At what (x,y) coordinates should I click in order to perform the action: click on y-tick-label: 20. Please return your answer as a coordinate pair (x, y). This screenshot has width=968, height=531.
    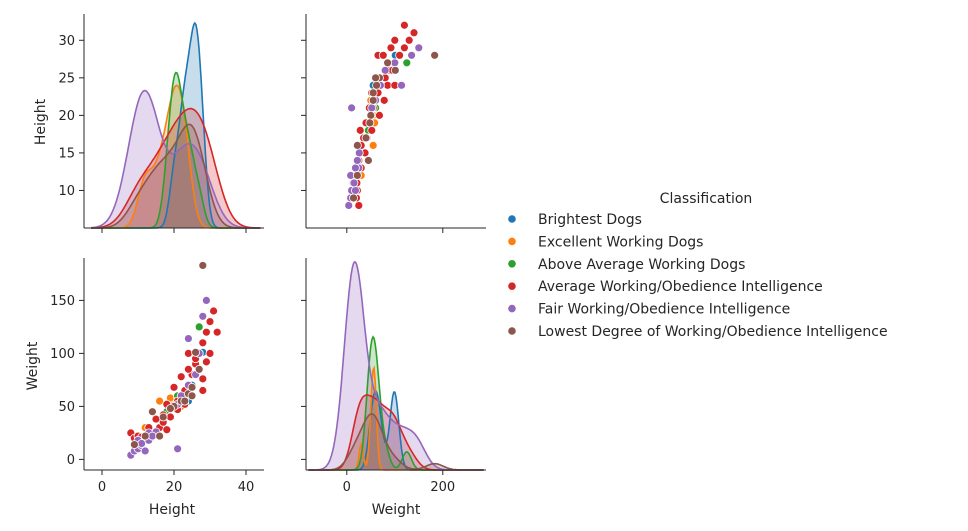
    Looking at the image, I should click on (66, 116).